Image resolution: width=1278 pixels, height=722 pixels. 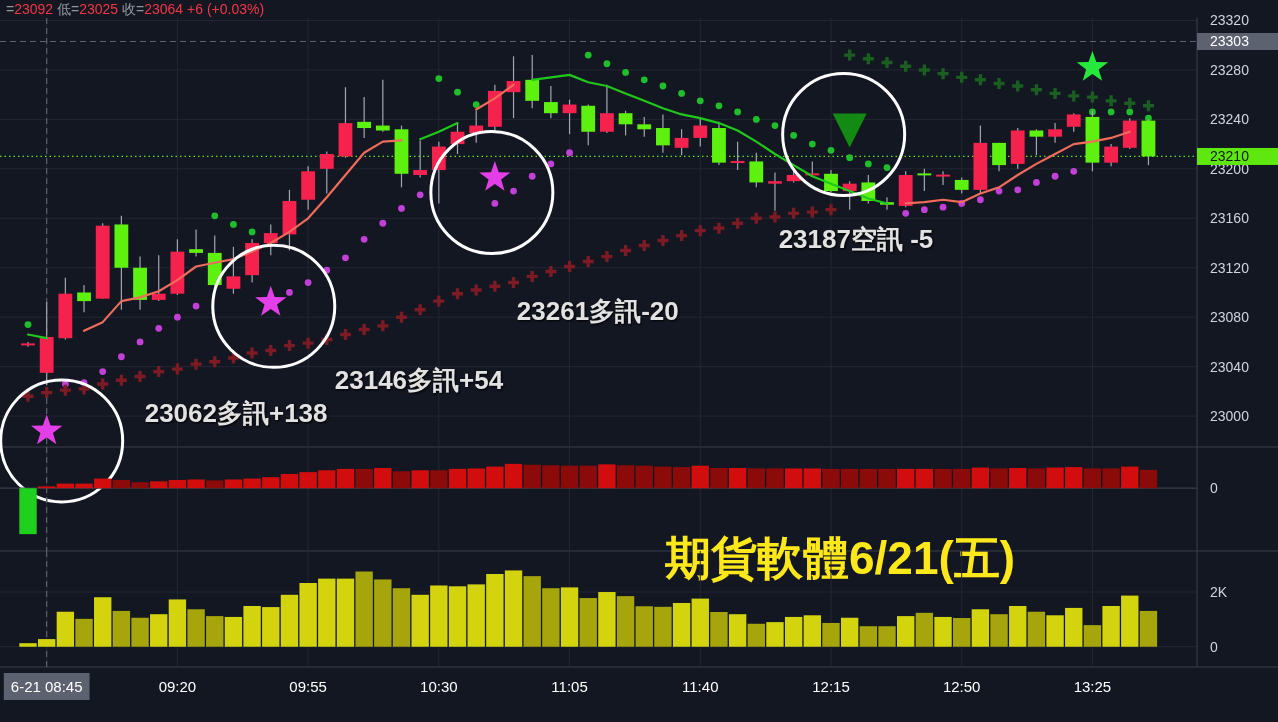 I want to click on x-tick-label: 6-21 08:45, so click(x=46, y=686).